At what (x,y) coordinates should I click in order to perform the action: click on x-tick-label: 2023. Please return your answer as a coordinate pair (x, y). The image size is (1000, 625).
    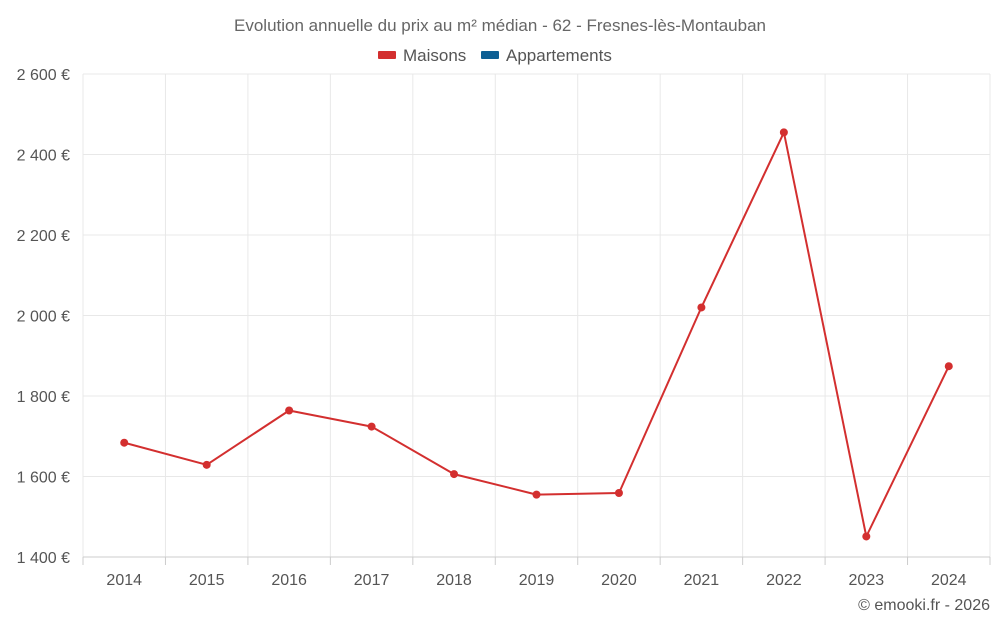
    Looking at the image, I should click on (867, 580).